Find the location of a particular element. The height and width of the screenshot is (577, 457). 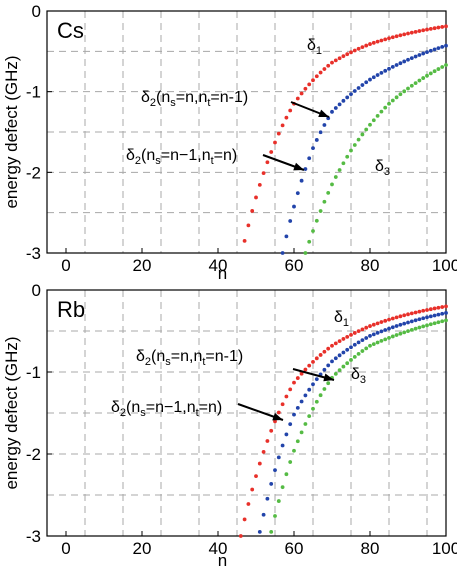

y-tick-label: -3 is located at coordinates (33, 536).